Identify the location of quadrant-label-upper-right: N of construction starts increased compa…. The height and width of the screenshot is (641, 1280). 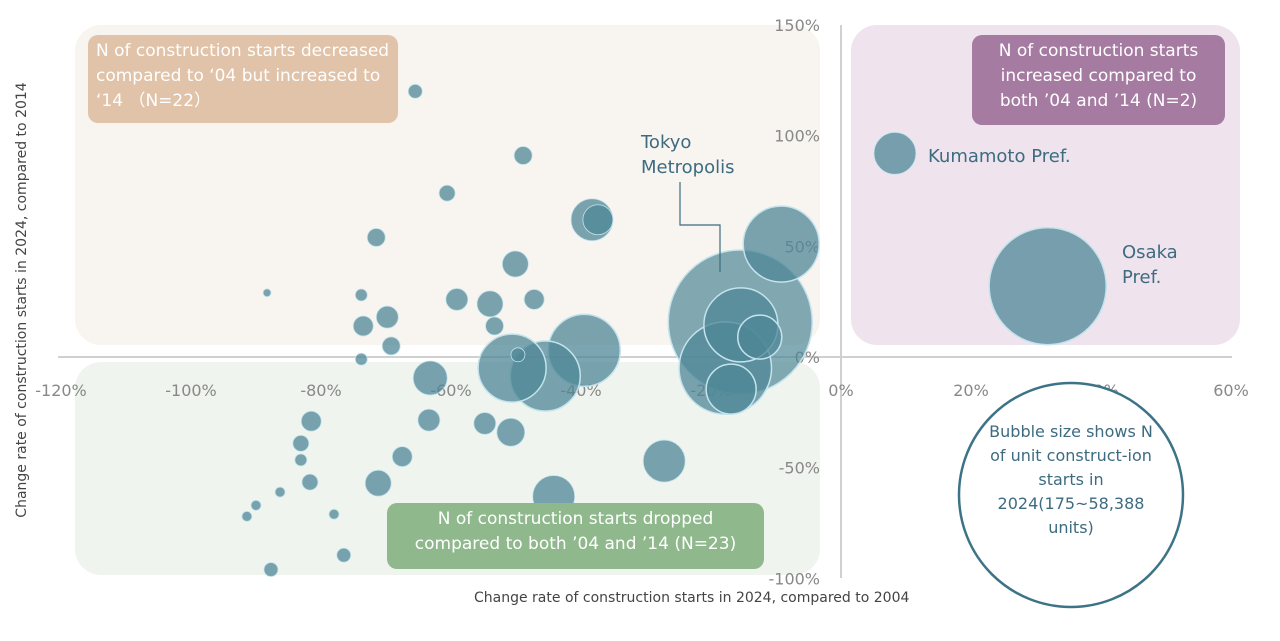
(1098, 80).